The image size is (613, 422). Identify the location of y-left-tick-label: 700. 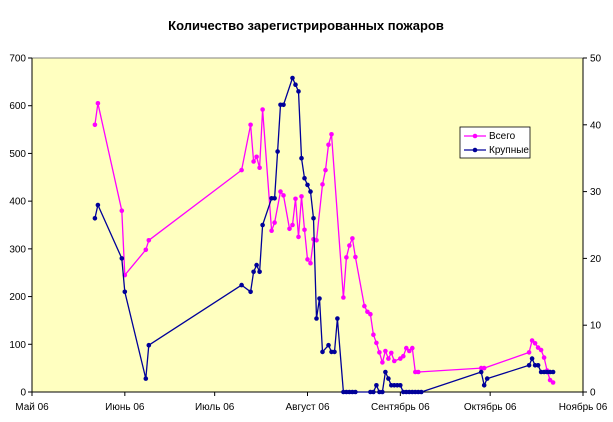
(17, 59).